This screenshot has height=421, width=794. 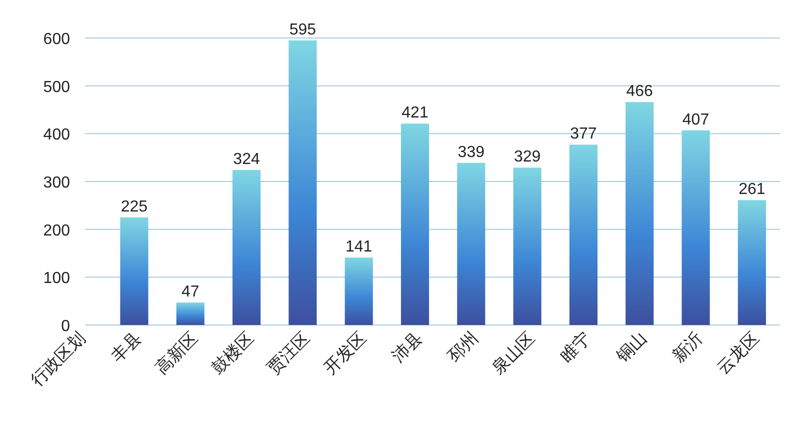 I want to click on x-tick-label: 高新区, so click(x=177, y=353).